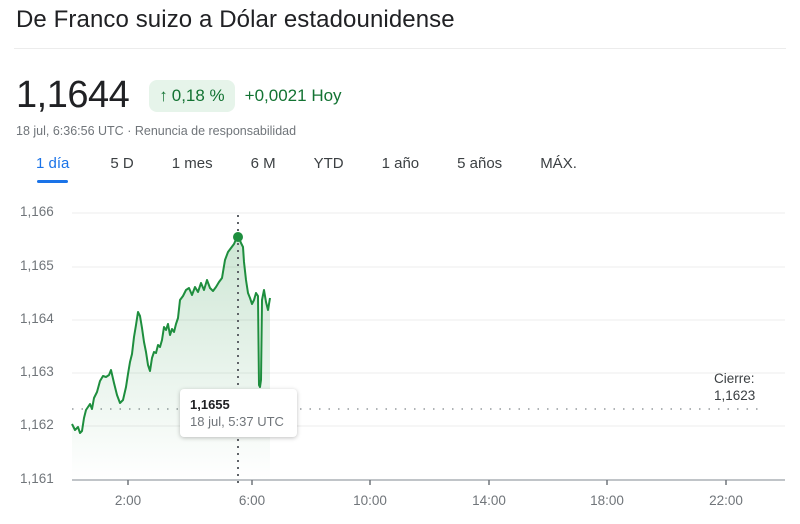  Describe the element at coordinates (210, 404) in the screenshot. I see `tooltip-value: 1,1655` at that location.